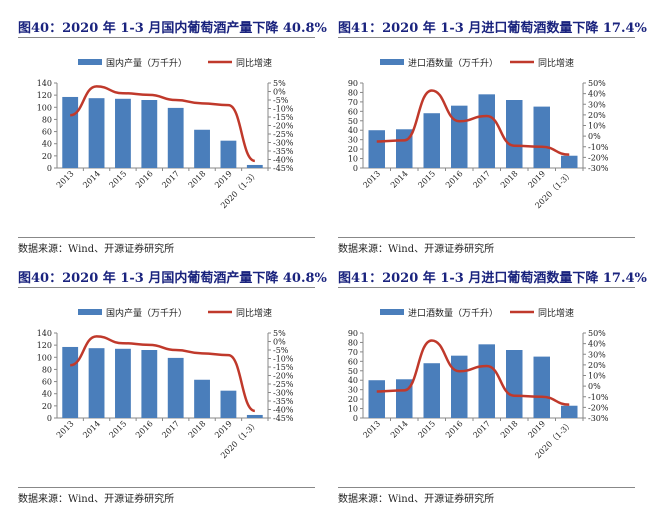  I want to click on y2-tick-label: 40%, so click(597, 344).